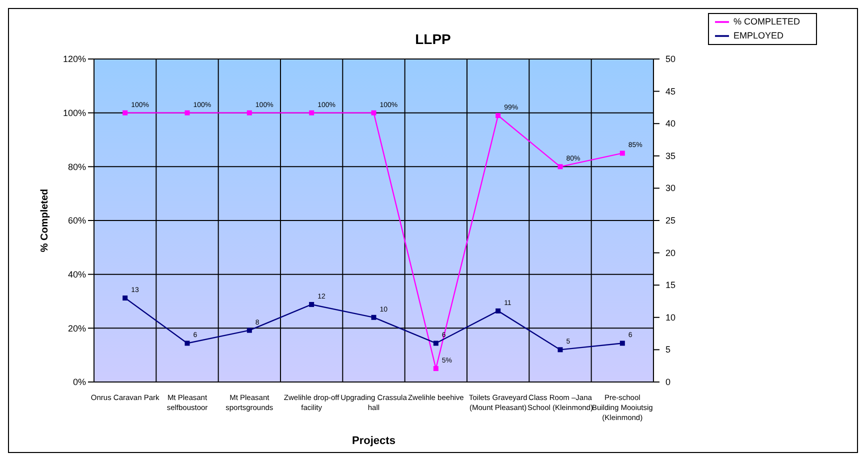 Image resolution: width=864 pixels, height=459 pixels. What do you see at coordinates (77, 221) in the screenshot?
I see `y-tick-label: 60%` at bounding box center [77, 221].